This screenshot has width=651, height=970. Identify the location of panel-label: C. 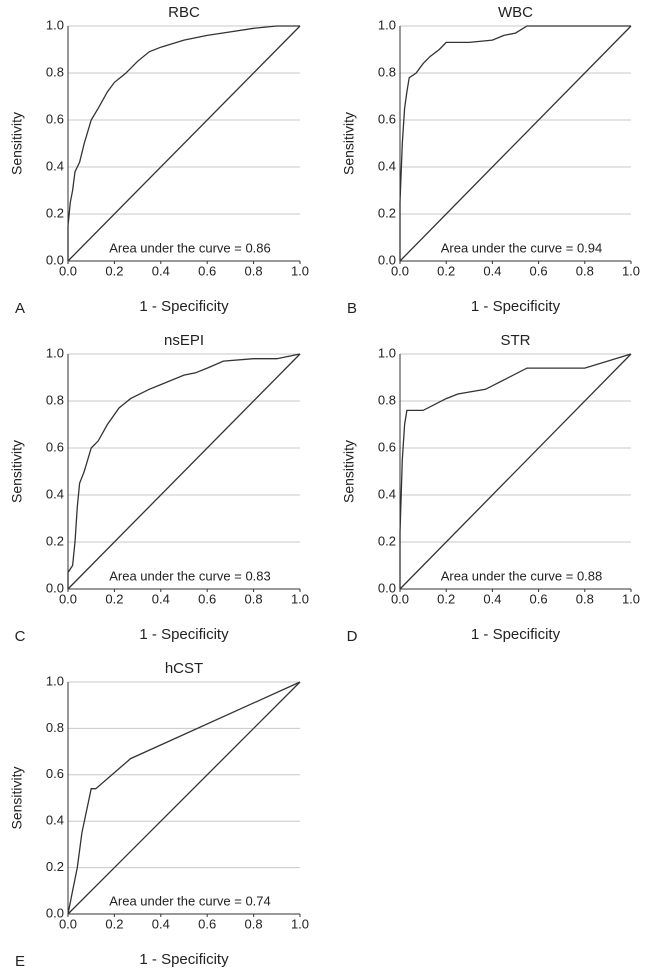
(20, 636).